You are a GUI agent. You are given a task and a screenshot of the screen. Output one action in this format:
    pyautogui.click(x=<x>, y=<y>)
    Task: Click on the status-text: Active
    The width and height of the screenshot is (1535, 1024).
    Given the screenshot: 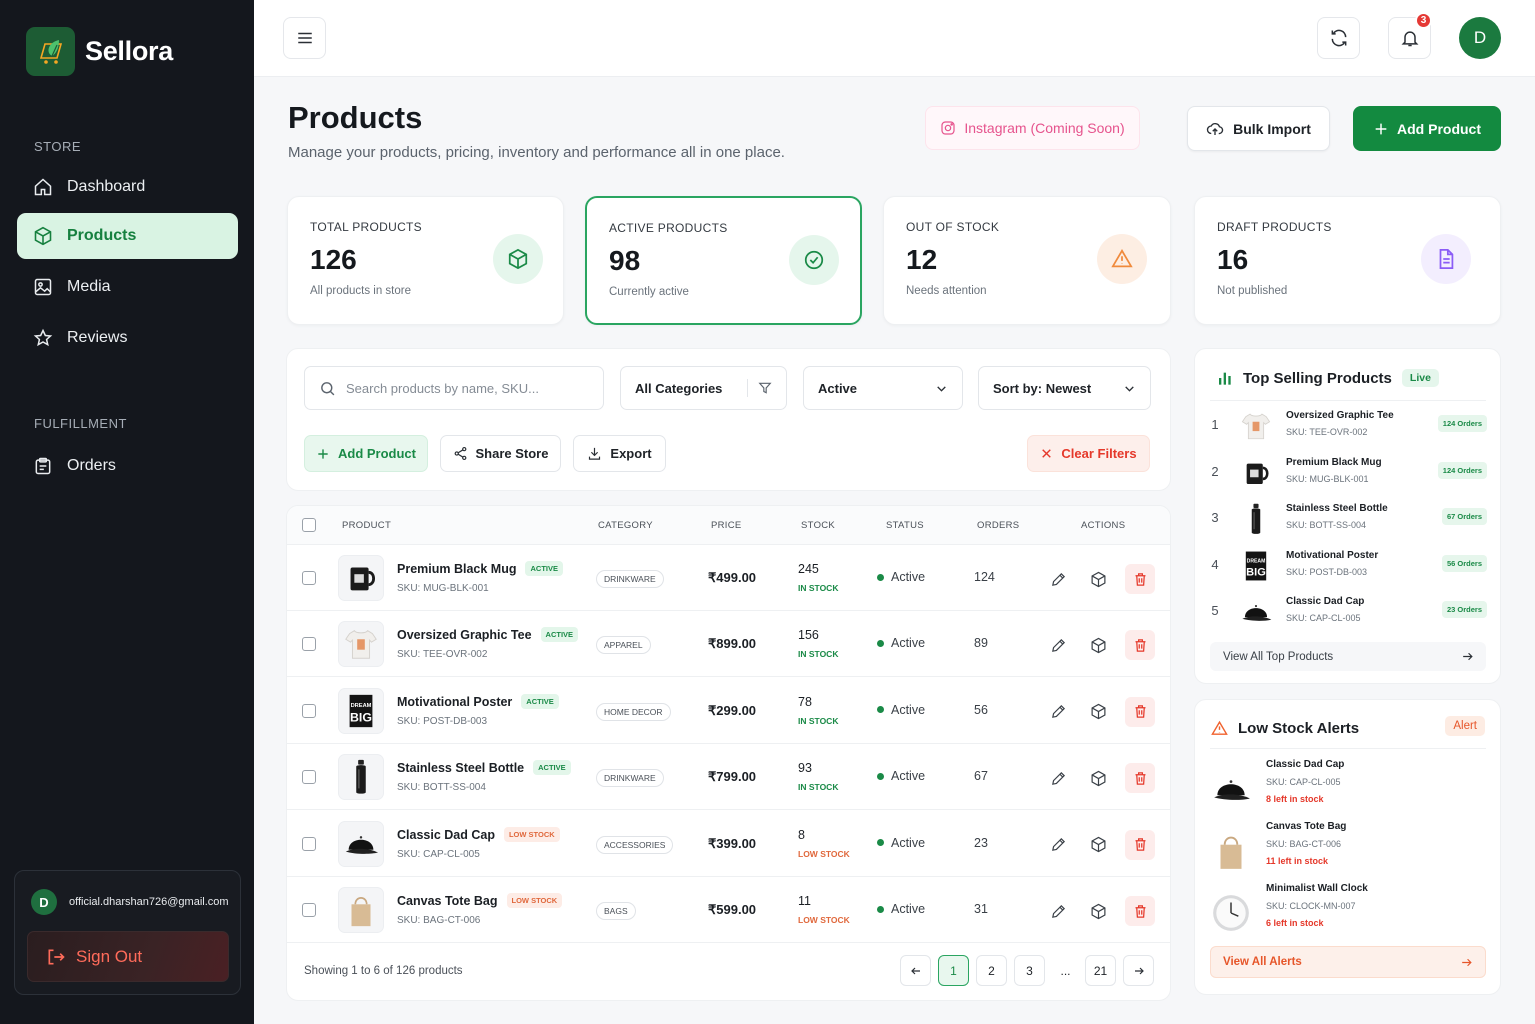 What is the action you would take?
    pyautogui.click(x=908, y=577)
    